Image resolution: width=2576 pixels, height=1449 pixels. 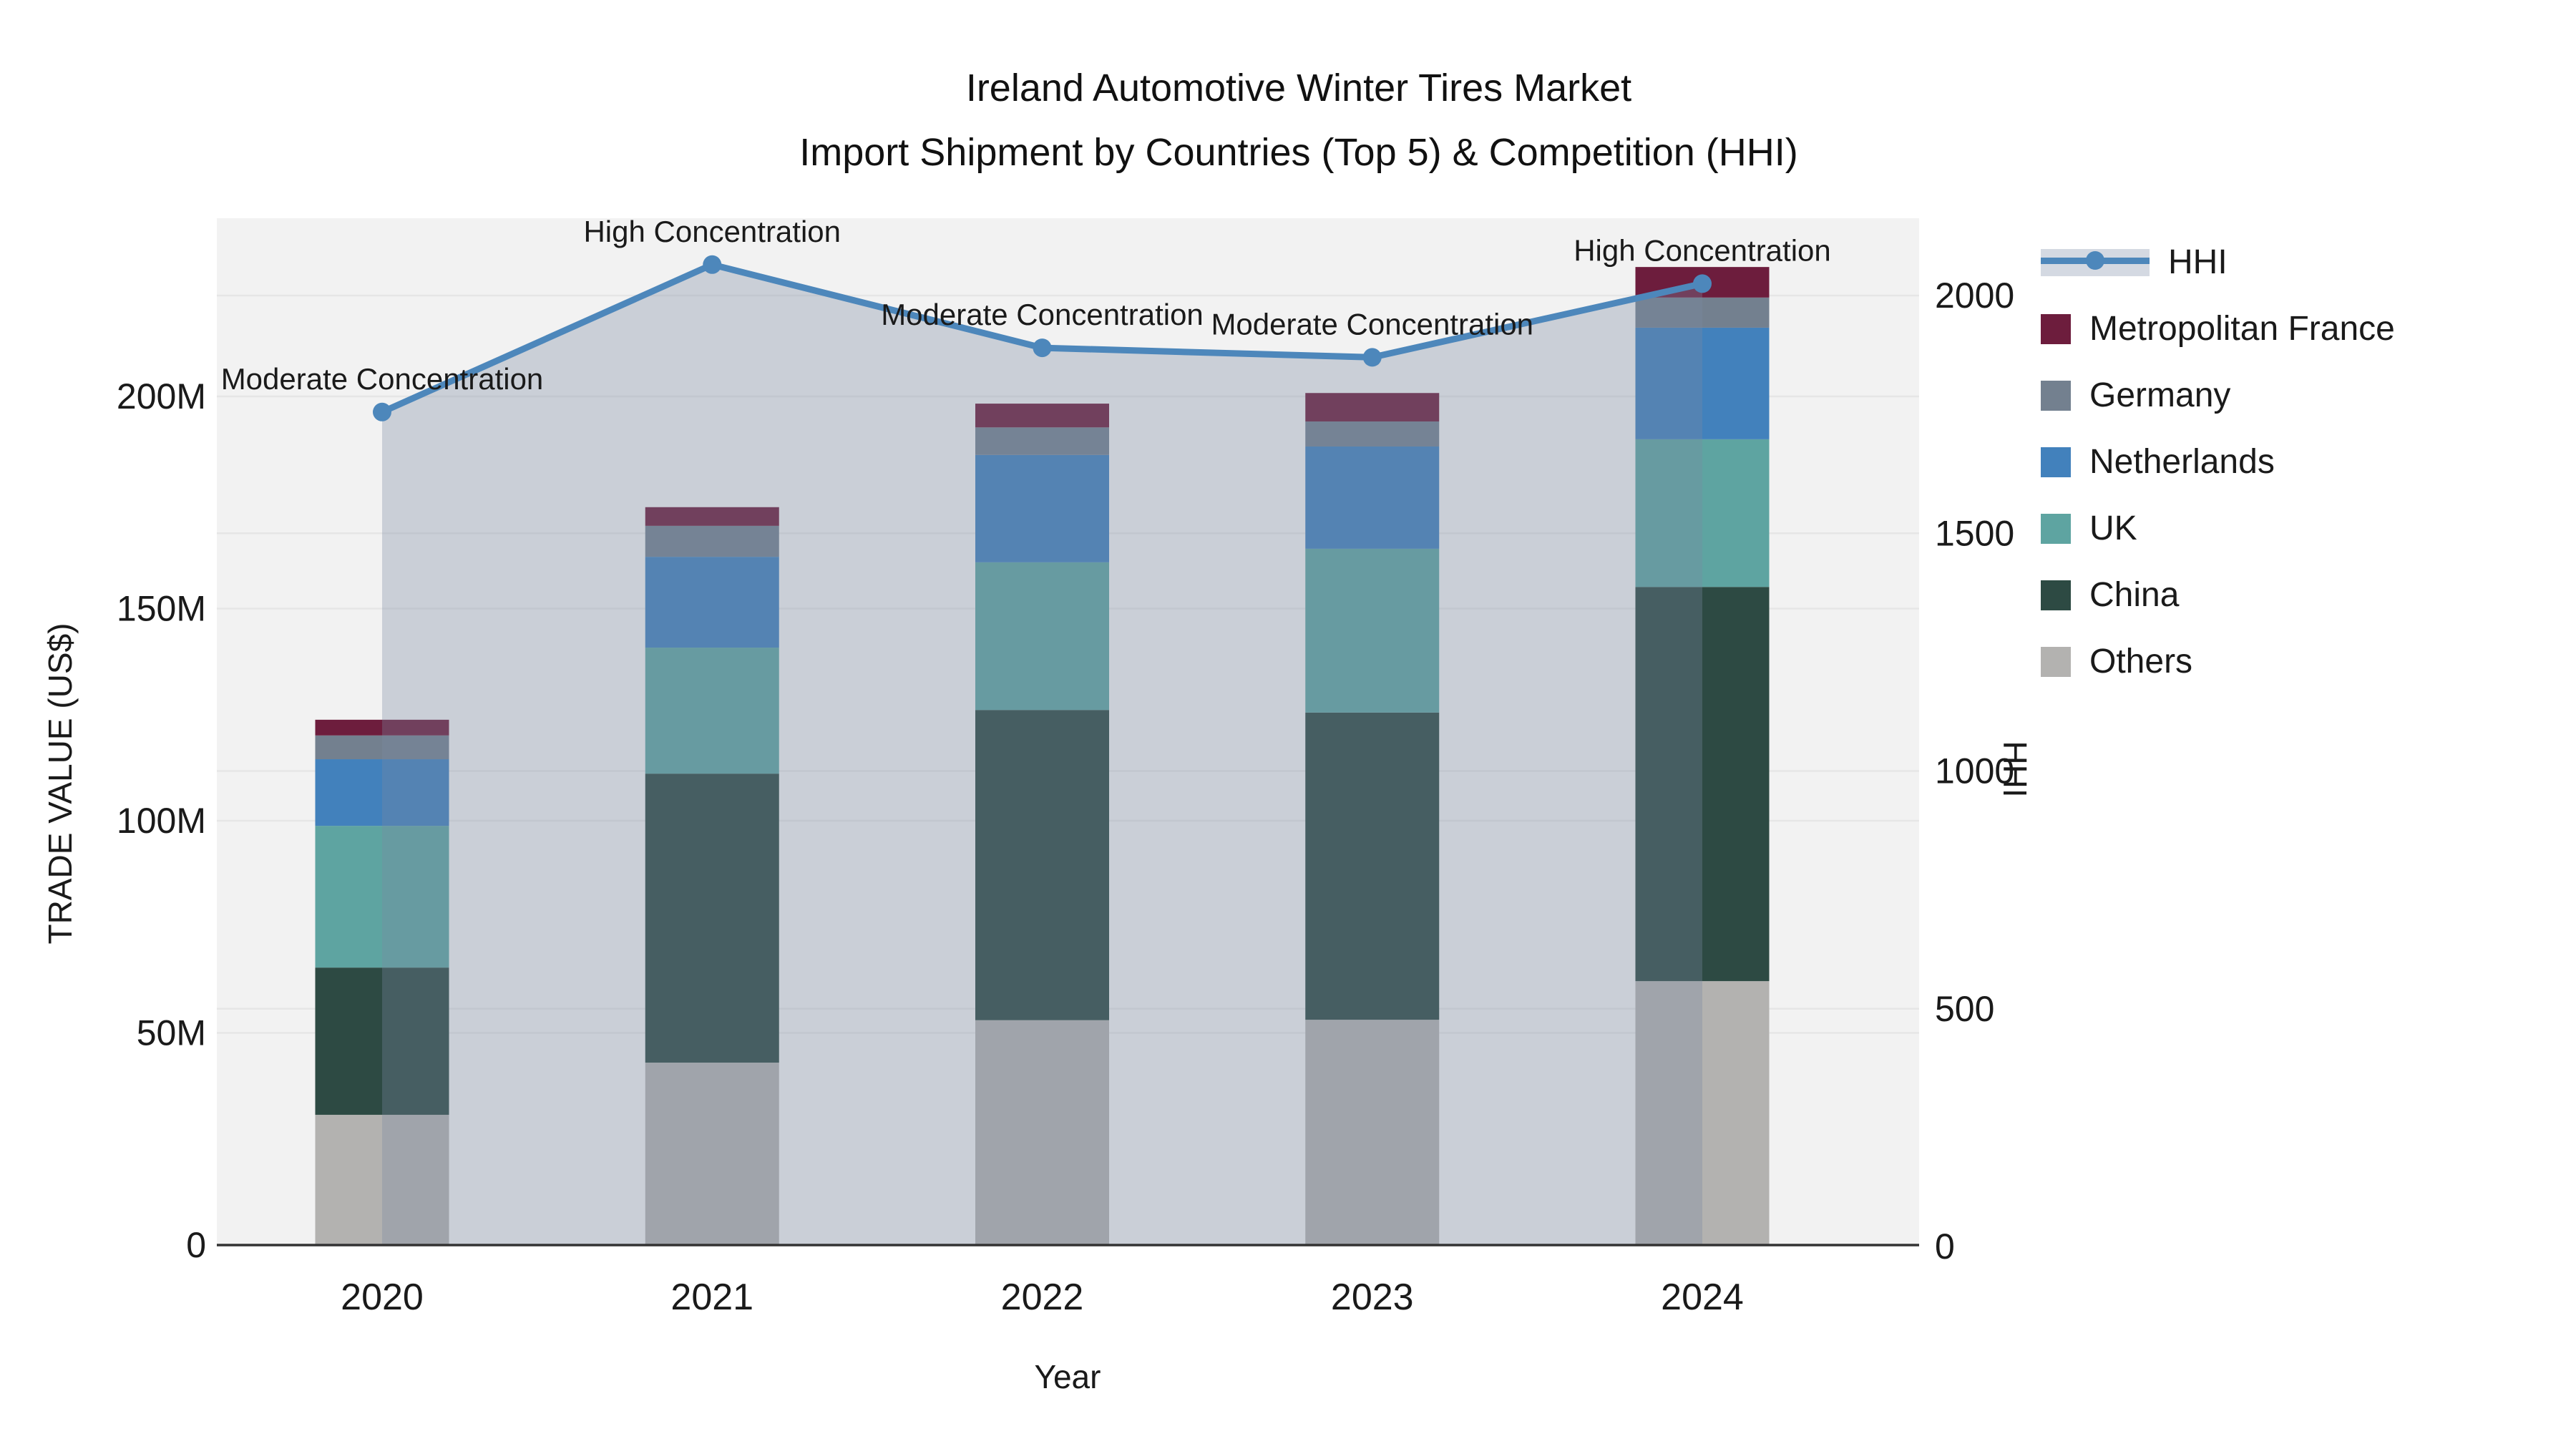 What do you see at coordinates (2113, 528) in the screenshot?
I see `legend-label: UK` at bounding box center [2113, 528].